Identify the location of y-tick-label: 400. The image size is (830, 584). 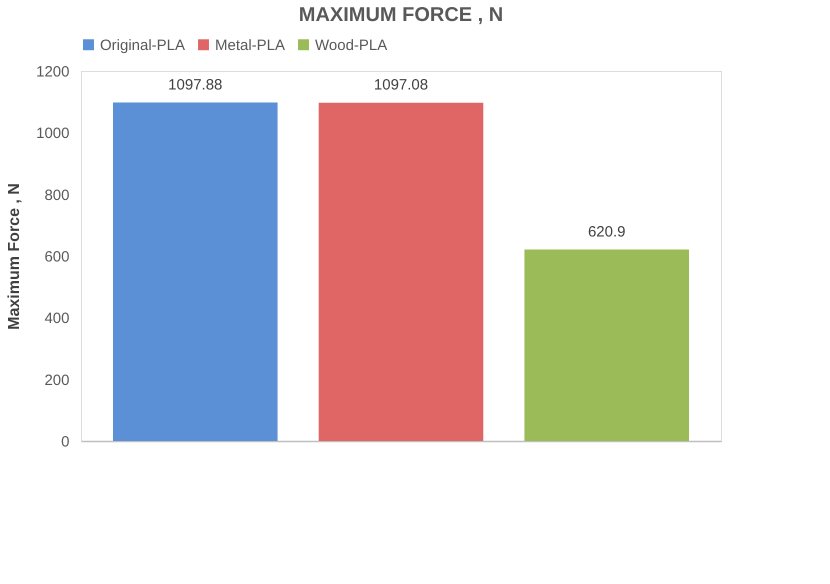
(57, 319).